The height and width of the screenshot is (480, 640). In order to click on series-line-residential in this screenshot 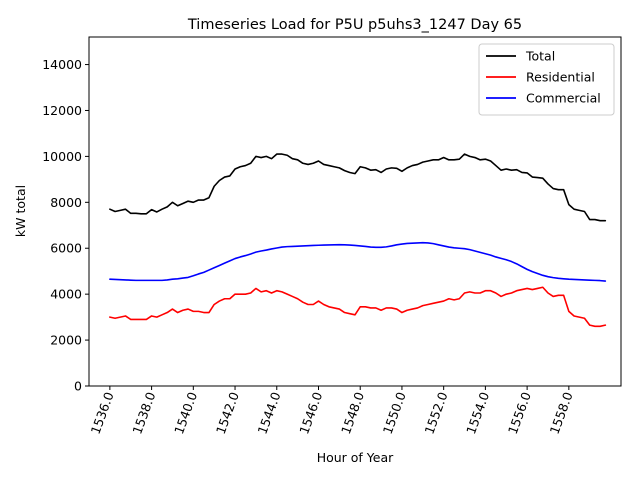, I will do `click(358, 307)`.